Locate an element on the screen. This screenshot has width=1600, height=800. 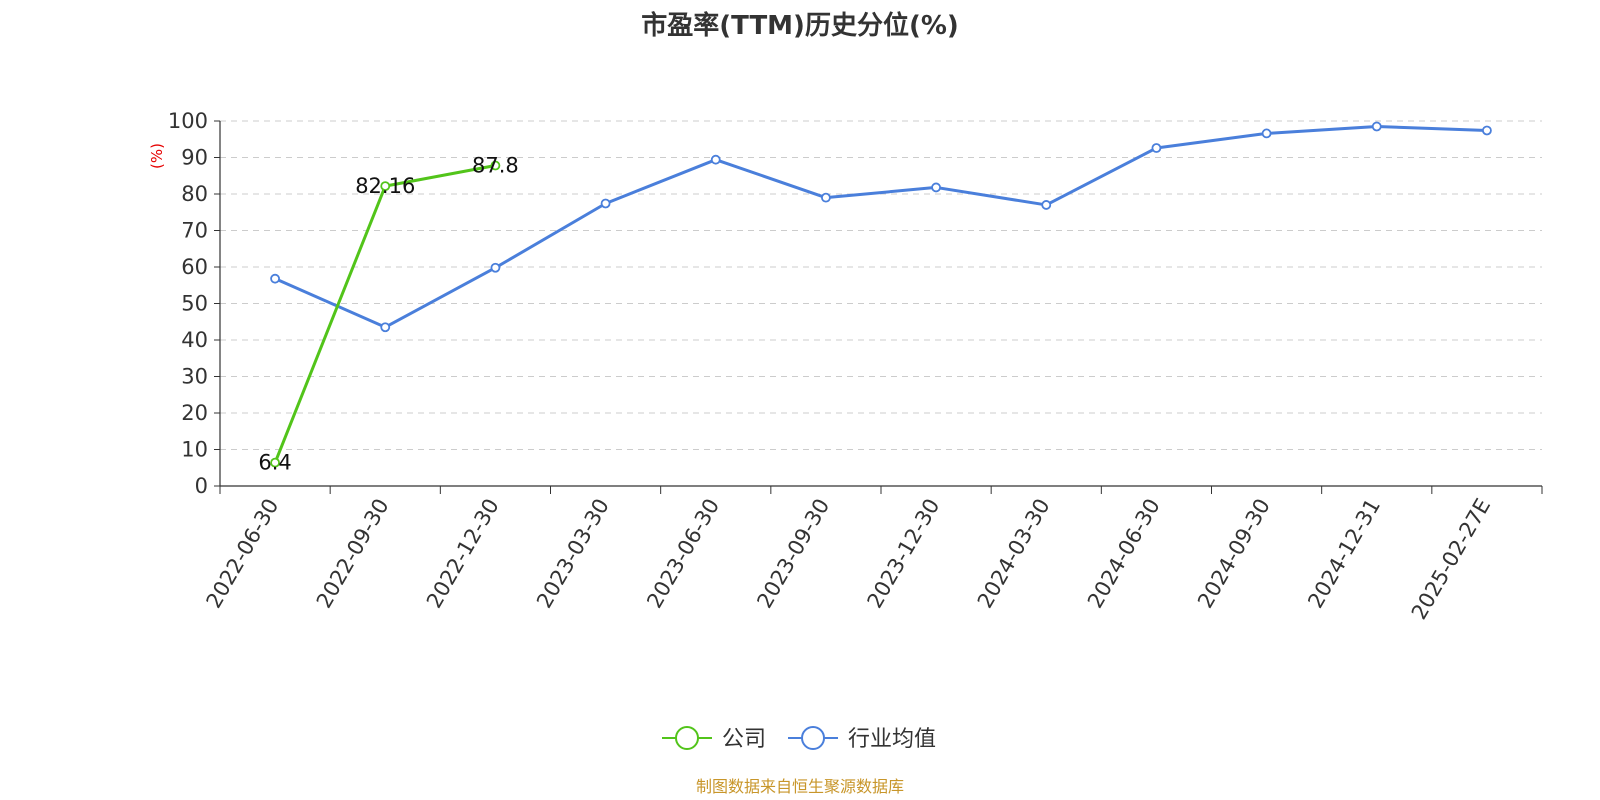
x-tick-label: 2023-03-30 is located at coordinates (573, 554).